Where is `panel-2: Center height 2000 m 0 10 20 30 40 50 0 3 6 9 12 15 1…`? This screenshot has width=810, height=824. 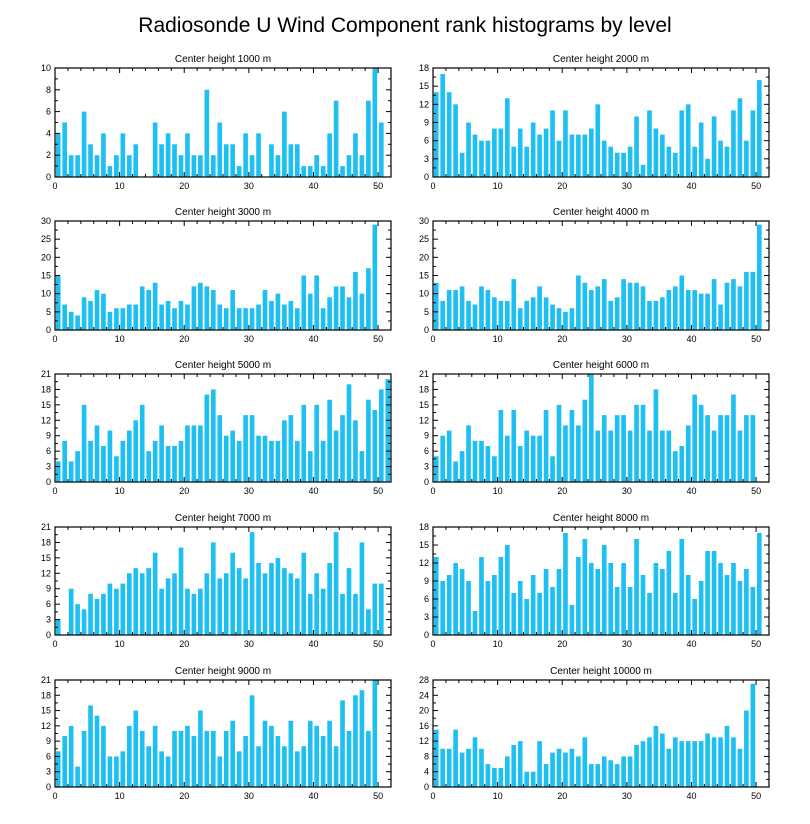
panel-2: Center height 2000 m 0 10 20 30 40 50 0 3 6 9 12 15 1… is located at coordinates (594, 122).